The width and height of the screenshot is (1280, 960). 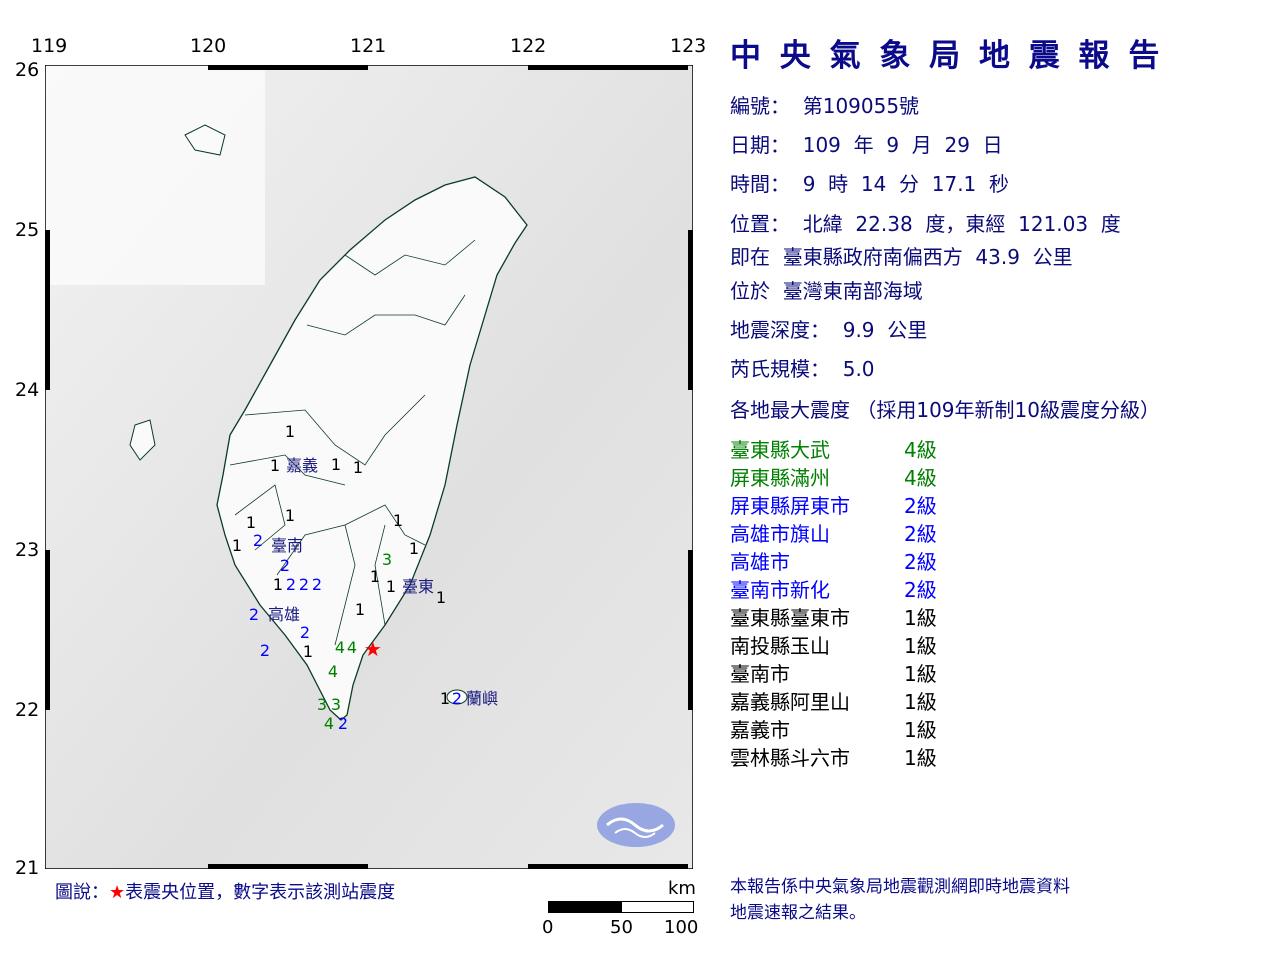 I want to click on scale-label: 50, so click(x=621, y=927).